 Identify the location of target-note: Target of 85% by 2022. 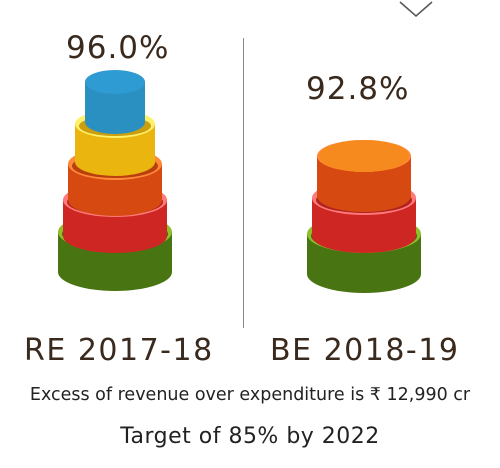
(250, 436).